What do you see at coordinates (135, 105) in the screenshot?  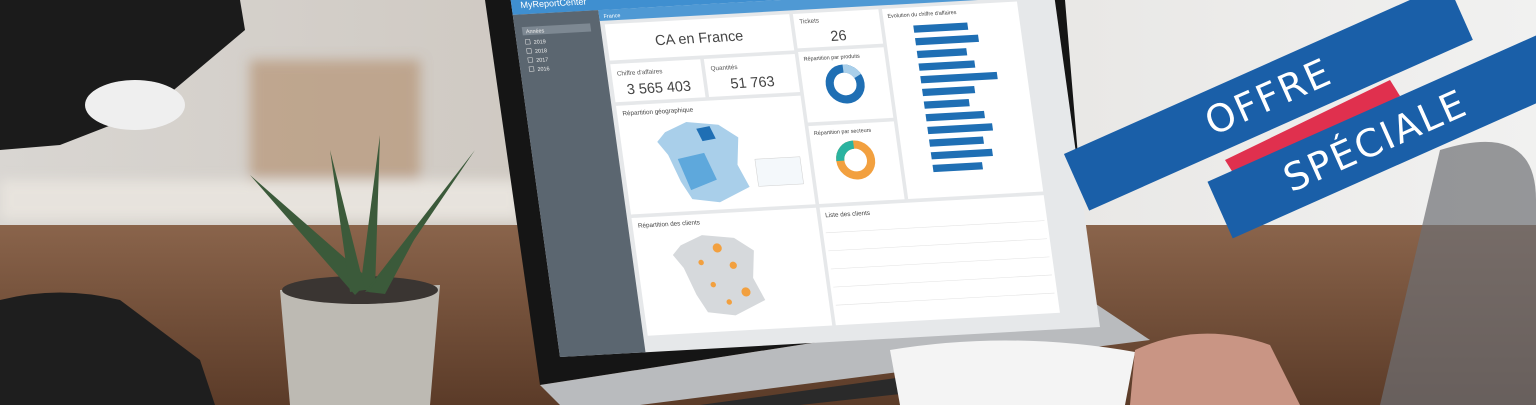 I see `lamp-bulb` at bounding box center [135, 105].